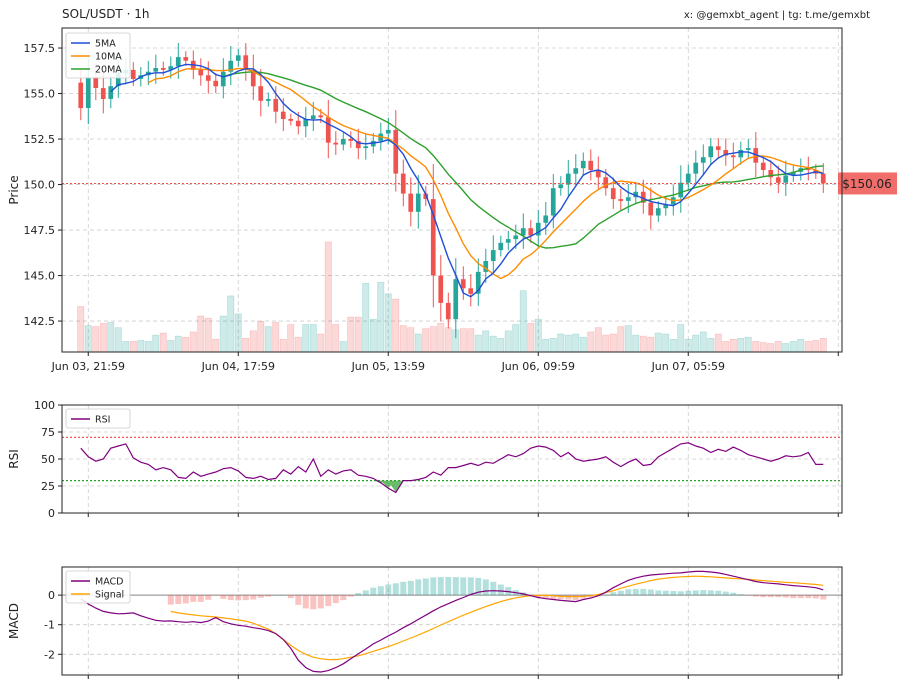 The width and height of the screenshot is (900, 687). I want to click on rsi-panel-frame, so click(452, 459).